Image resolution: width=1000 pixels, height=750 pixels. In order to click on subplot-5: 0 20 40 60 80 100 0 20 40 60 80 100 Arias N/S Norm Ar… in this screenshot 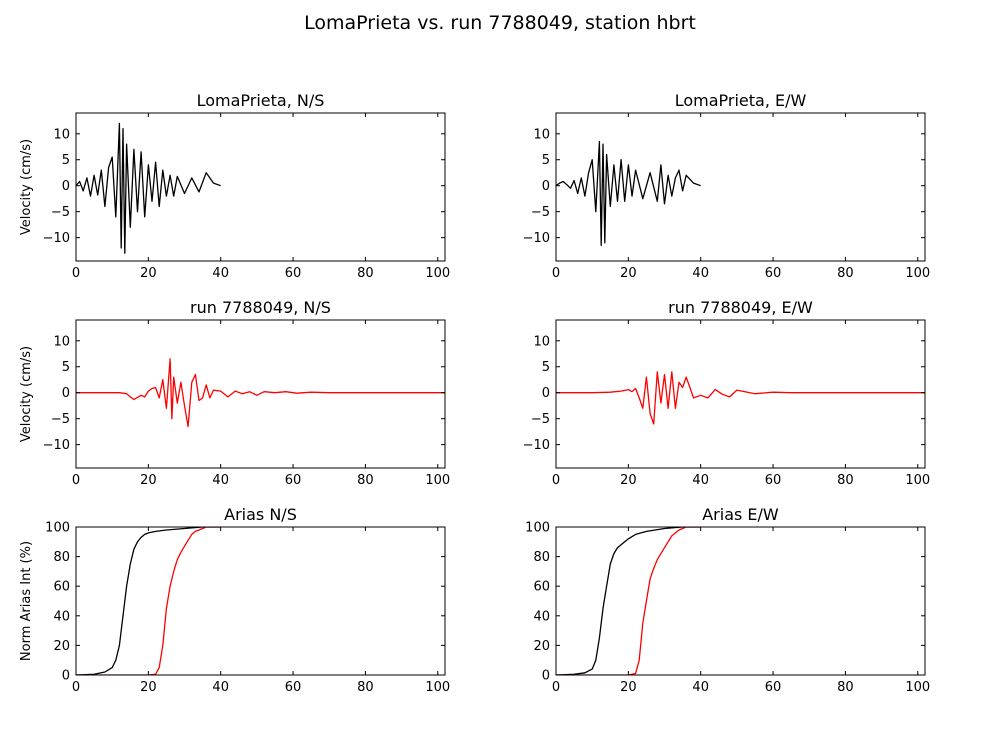, I will do `click(234, 600)`.